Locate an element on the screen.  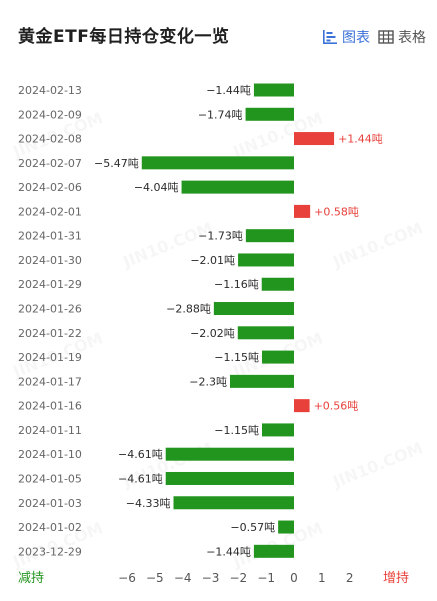
category-label: 2024-01-17 is located at coordinates (50, 381).